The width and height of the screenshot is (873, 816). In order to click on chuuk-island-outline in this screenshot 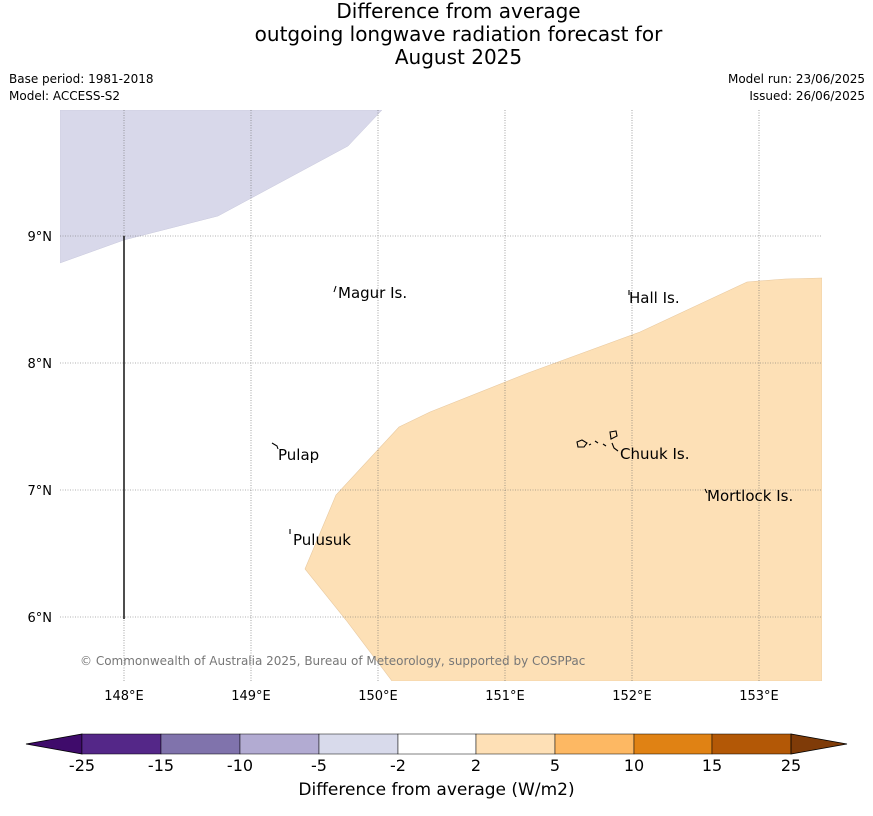, I will do `click(597, 441)`.